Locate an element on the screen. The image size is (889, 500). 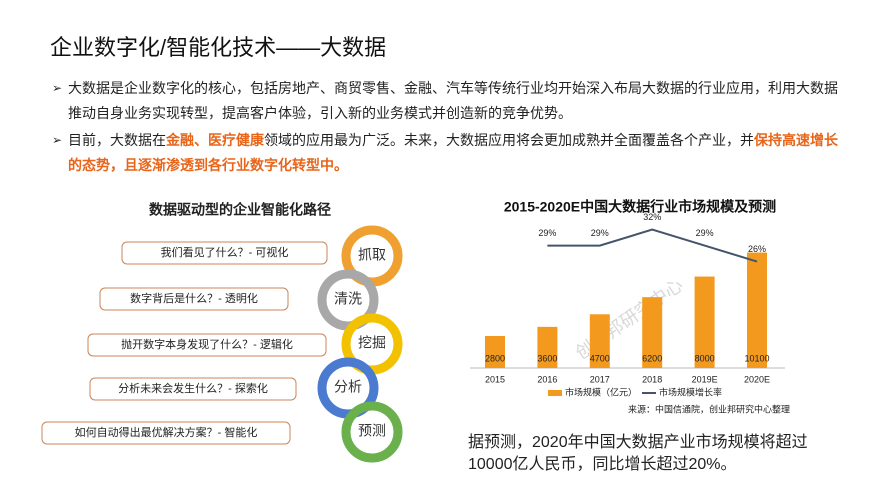
bar-label: 4700 is located at coordinates (600, 358).